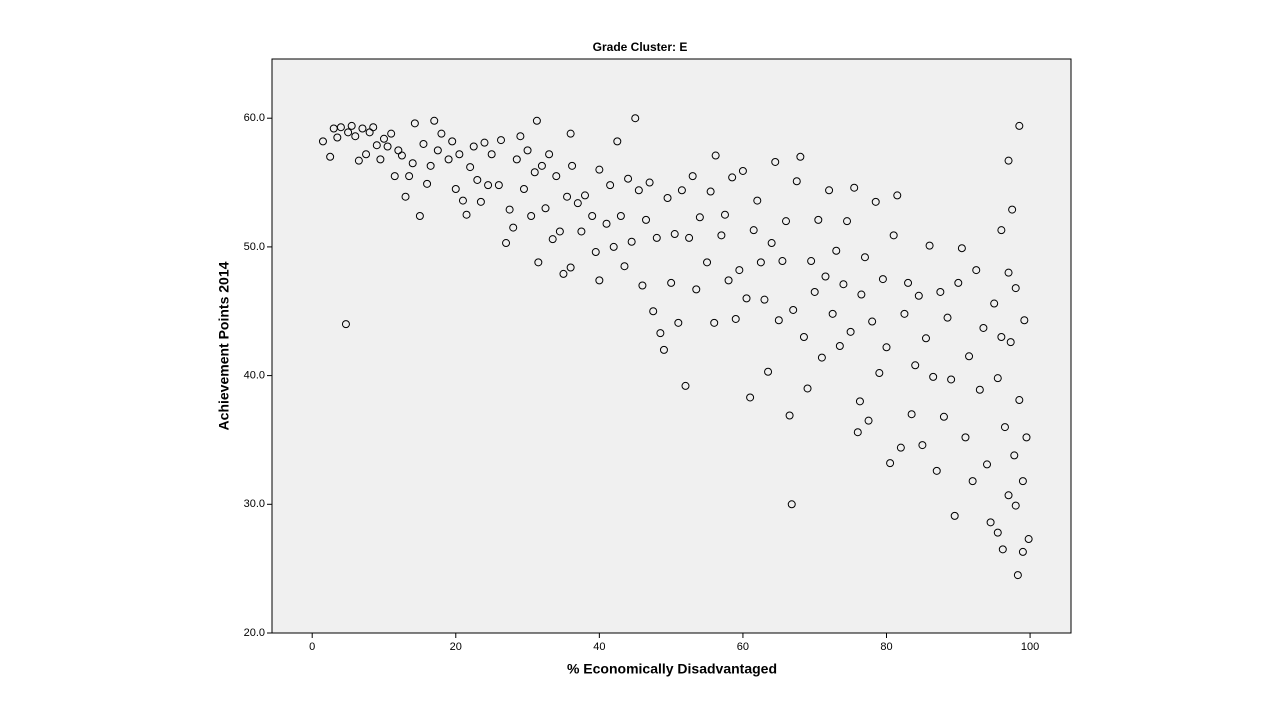 Image resolution: width=1280 pixels, height=725 pixels. What do you see at coordinates (254, 504) in the screenshot?
I see `y-tick-label: 30.0` at bounding box center [254, 504].